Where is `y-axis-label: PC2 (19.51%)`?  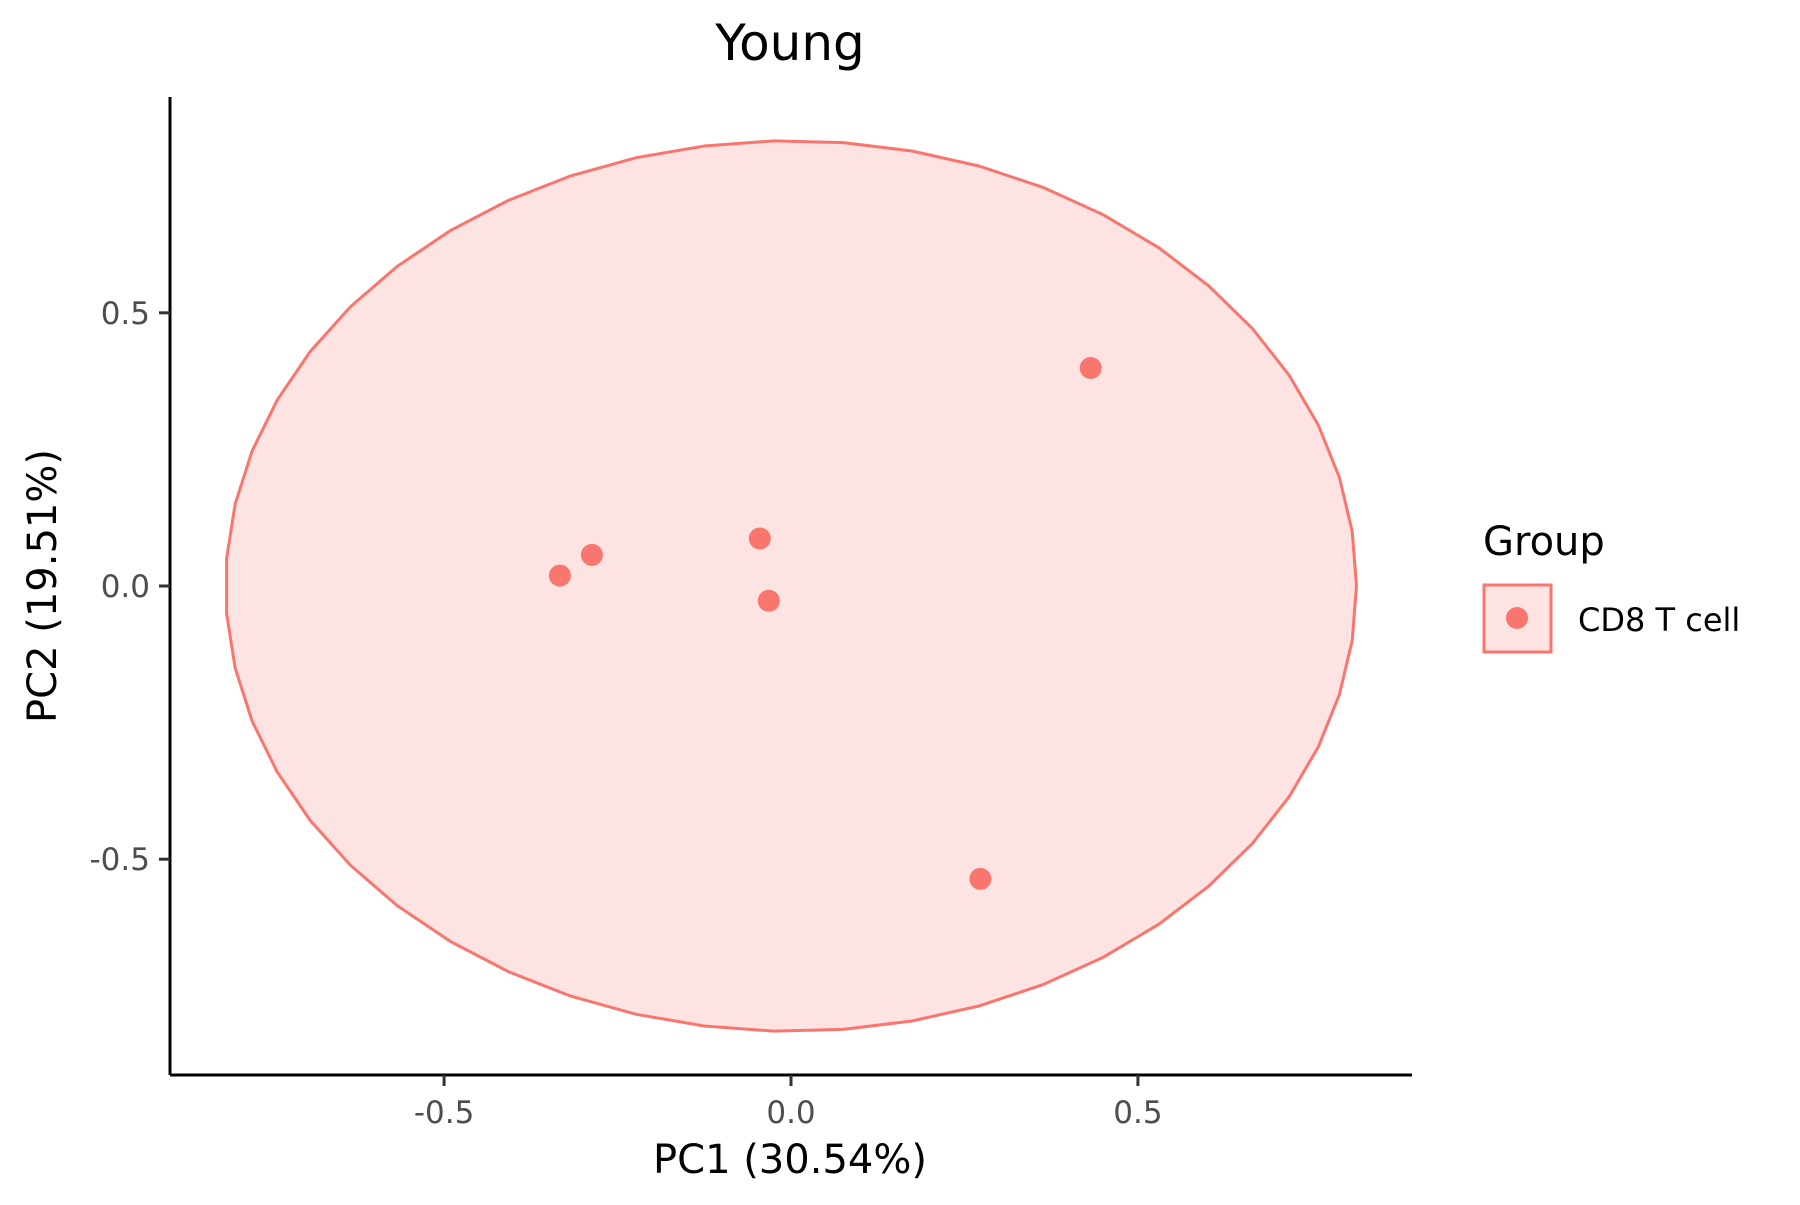
y-axis-label: PC2 (19.51%) is located at coordinates (43, 586).